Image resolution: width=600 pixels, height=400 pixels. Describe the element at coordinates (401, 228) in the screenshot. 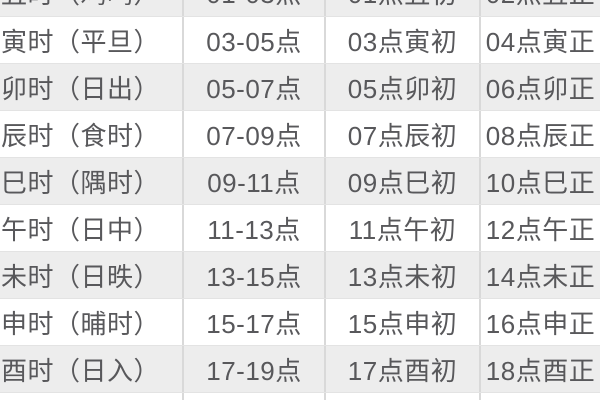

I see `cell-hour-start: 11点午初` at that location.